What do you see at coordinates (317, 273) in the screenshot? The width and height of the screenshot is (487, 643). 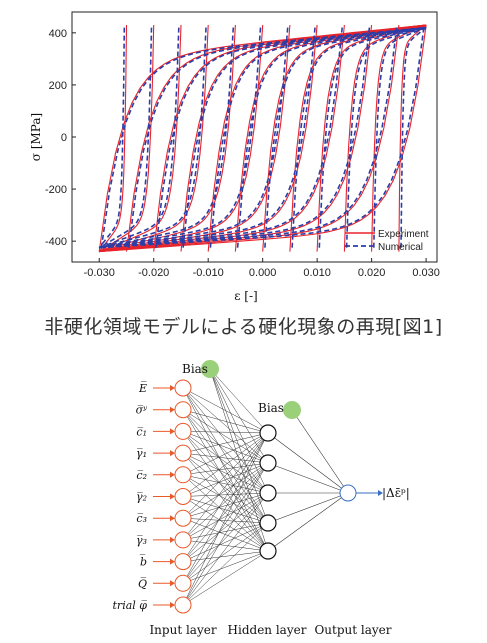 I see `x-tick-label: 0.010` at bounding box center [317, 273].